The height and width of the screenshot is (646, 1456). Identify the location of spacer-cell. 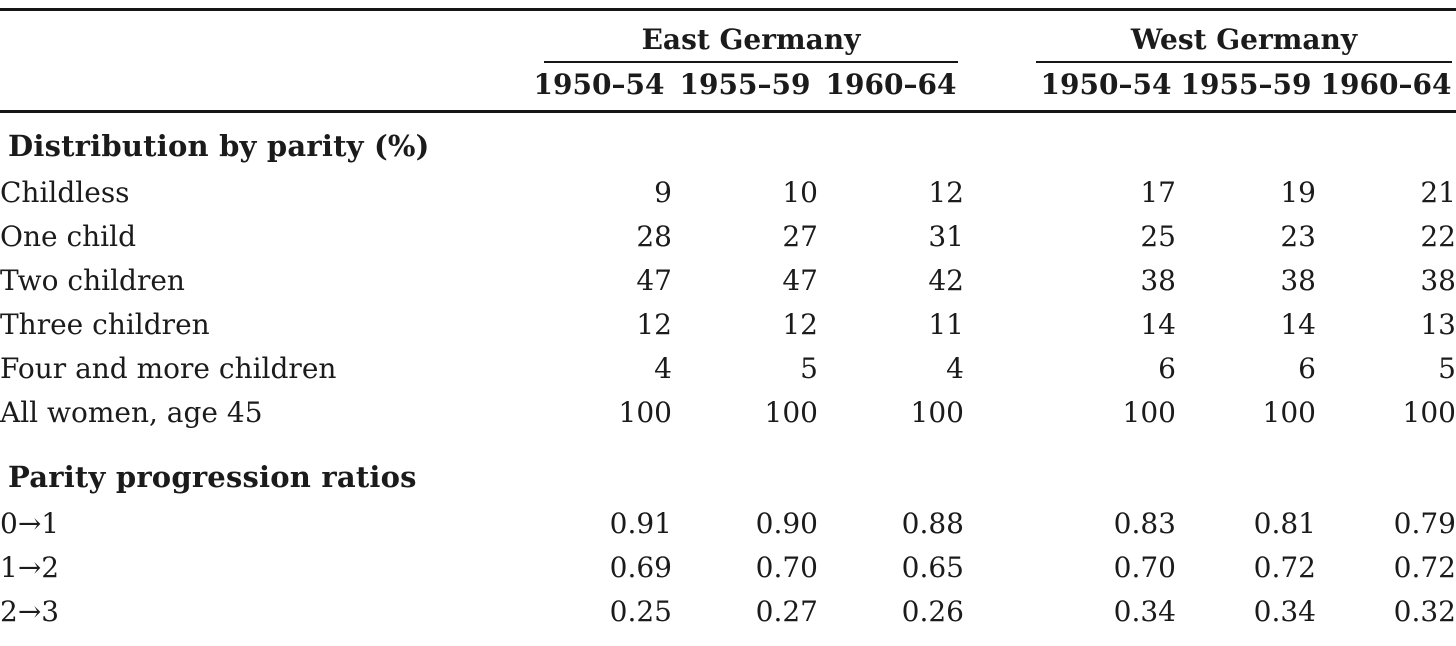
(728, 639).